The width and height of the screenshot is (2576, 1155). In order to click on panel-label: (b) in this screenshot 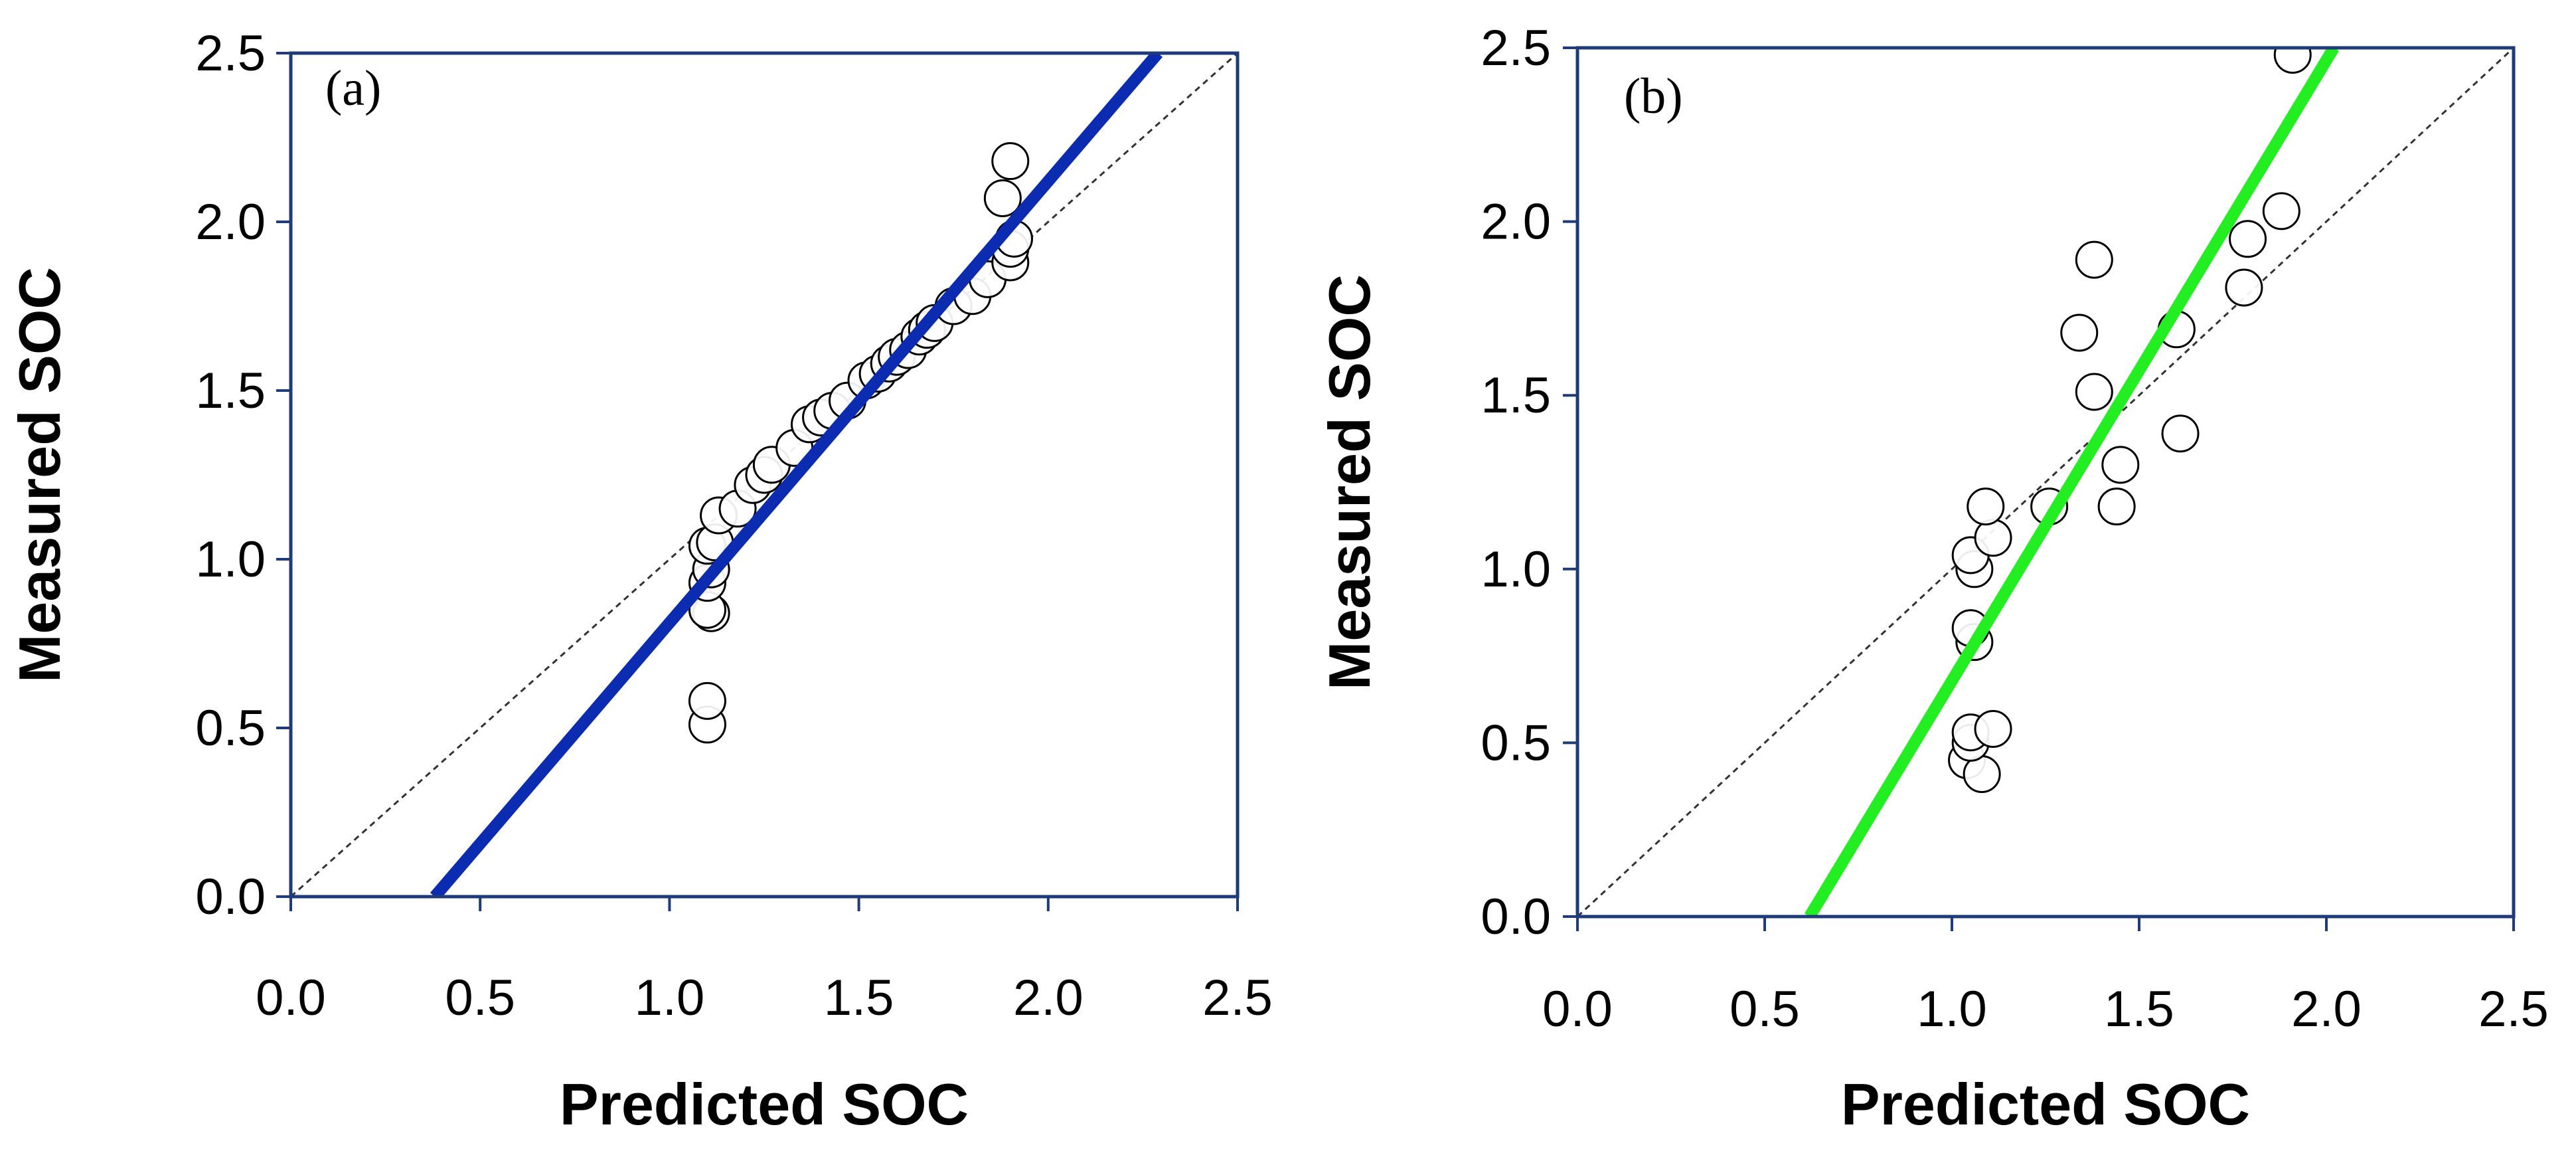, I will do `click(1653, 96)`.